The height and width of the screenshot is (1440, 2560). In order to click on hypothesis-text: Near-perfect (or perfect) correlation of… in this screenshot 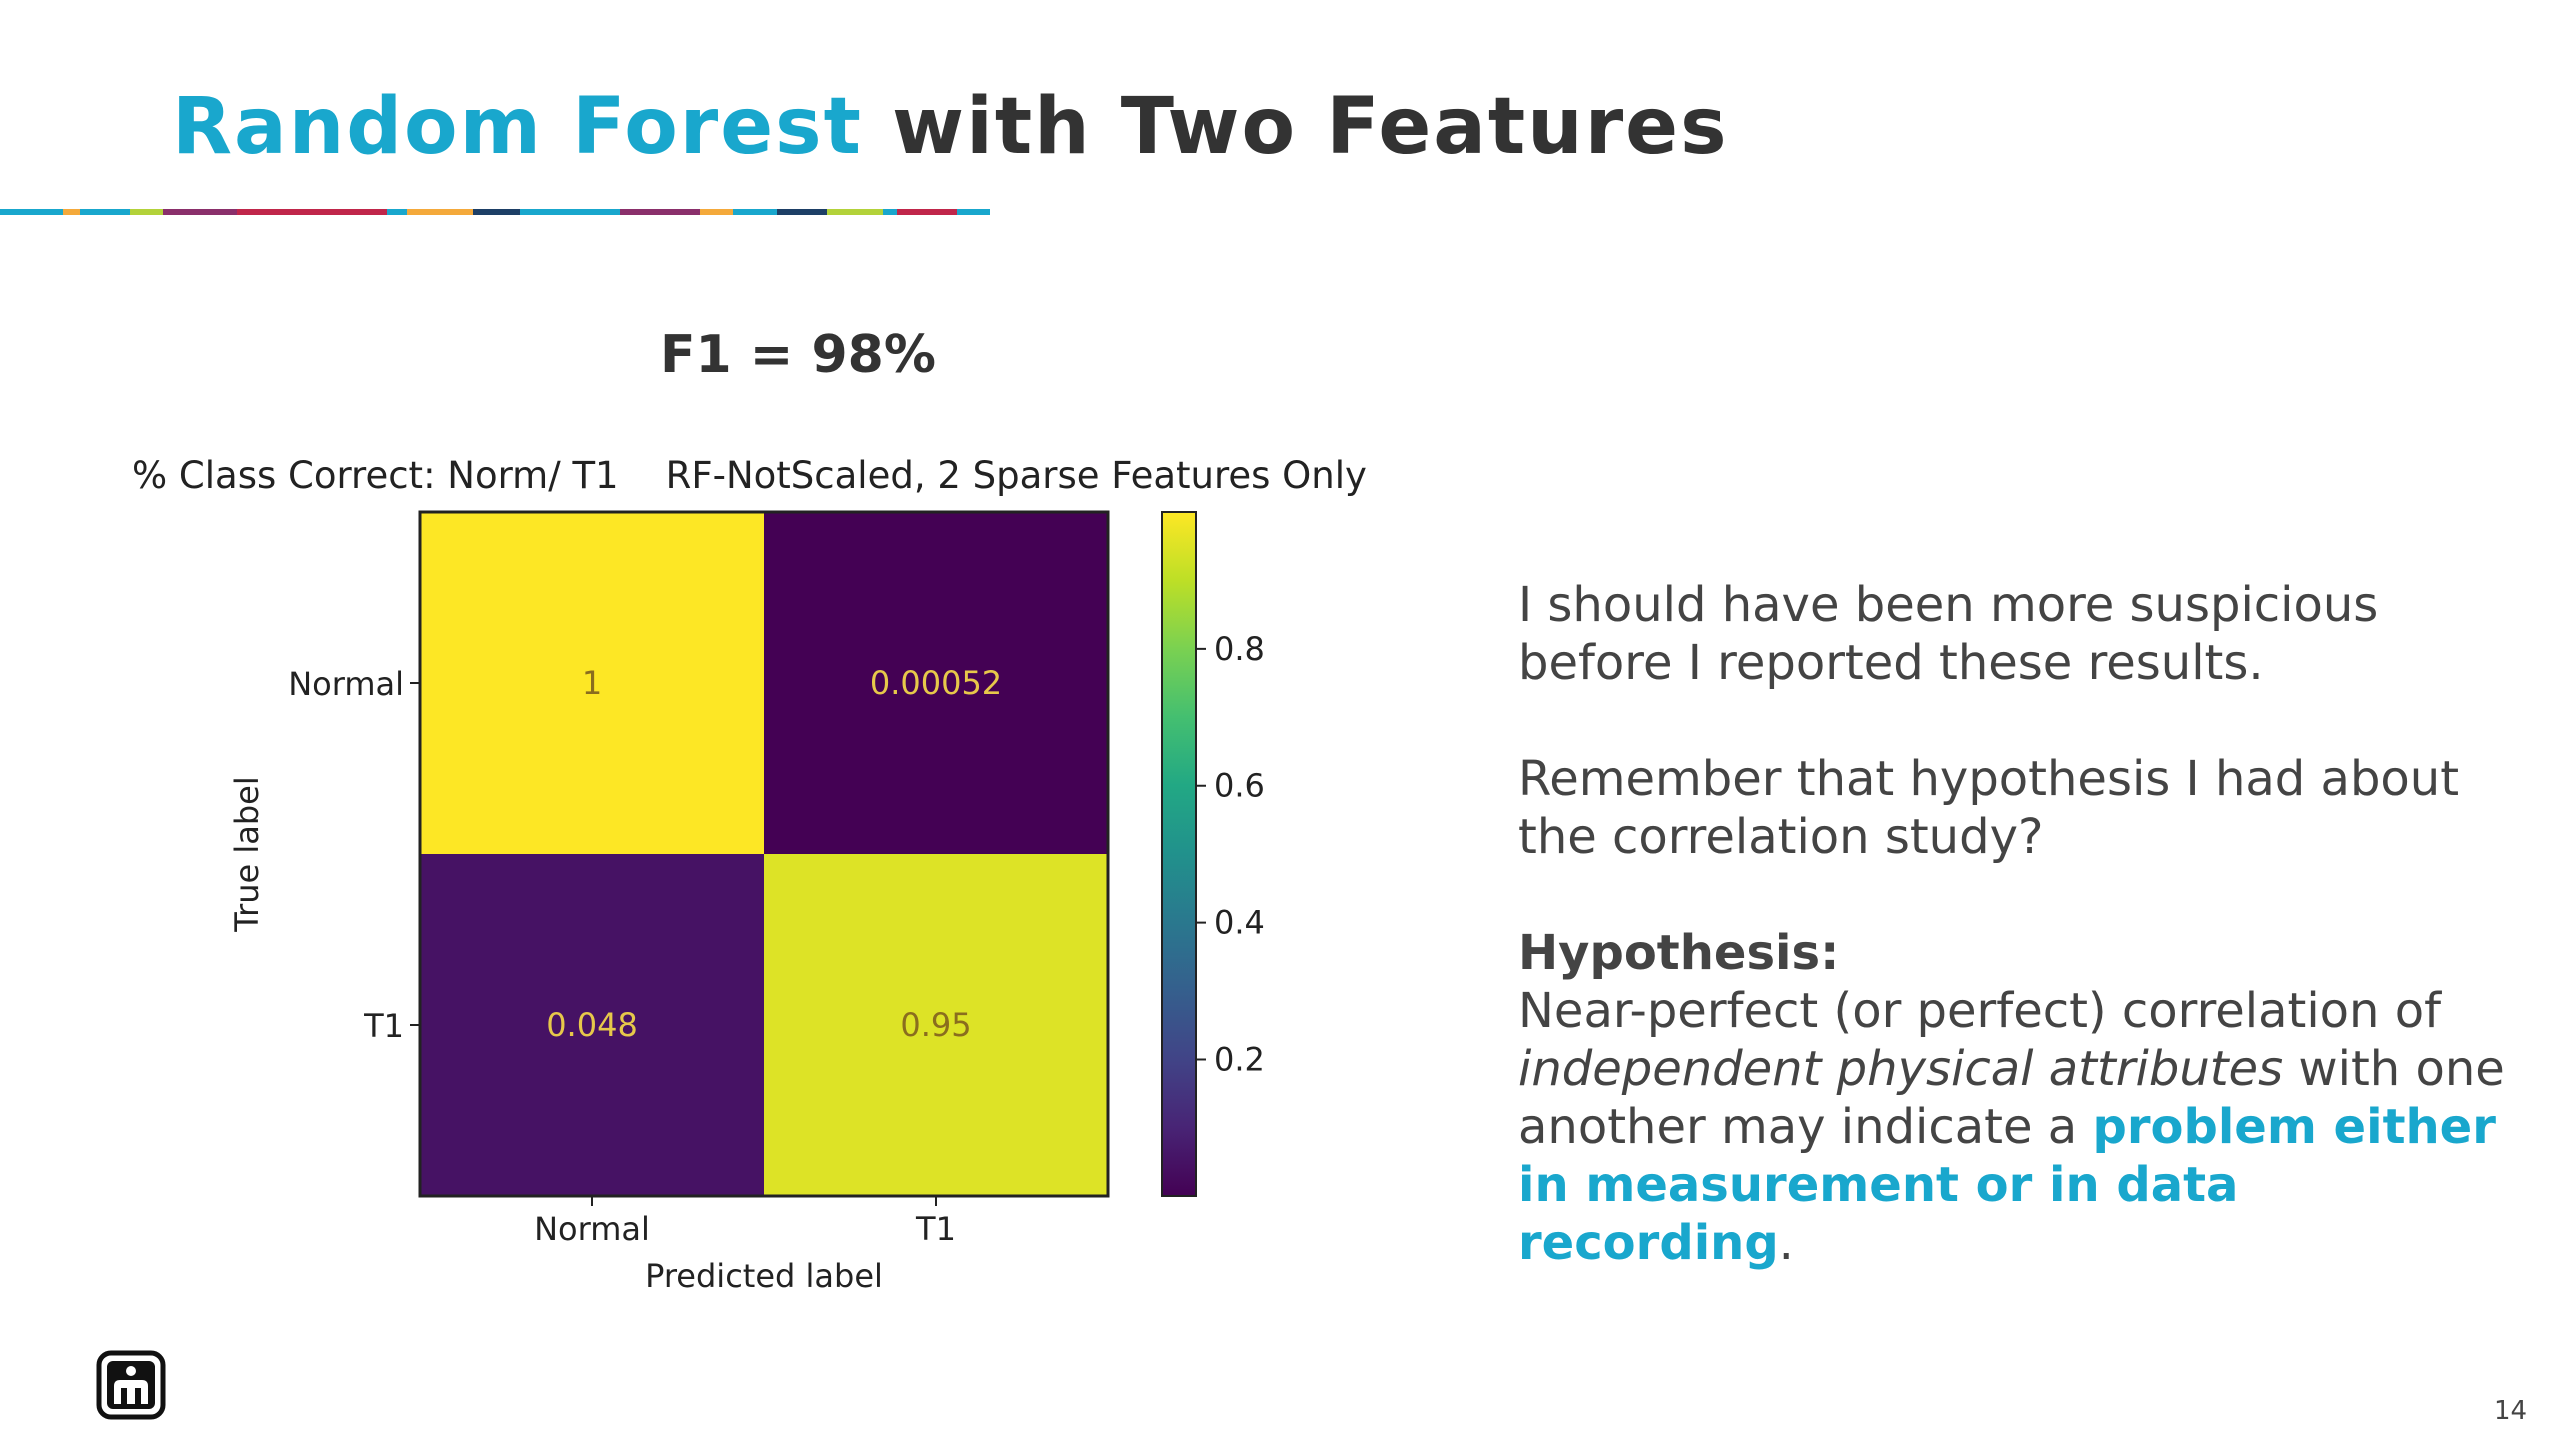, I will do `click(2018, 1127)`.